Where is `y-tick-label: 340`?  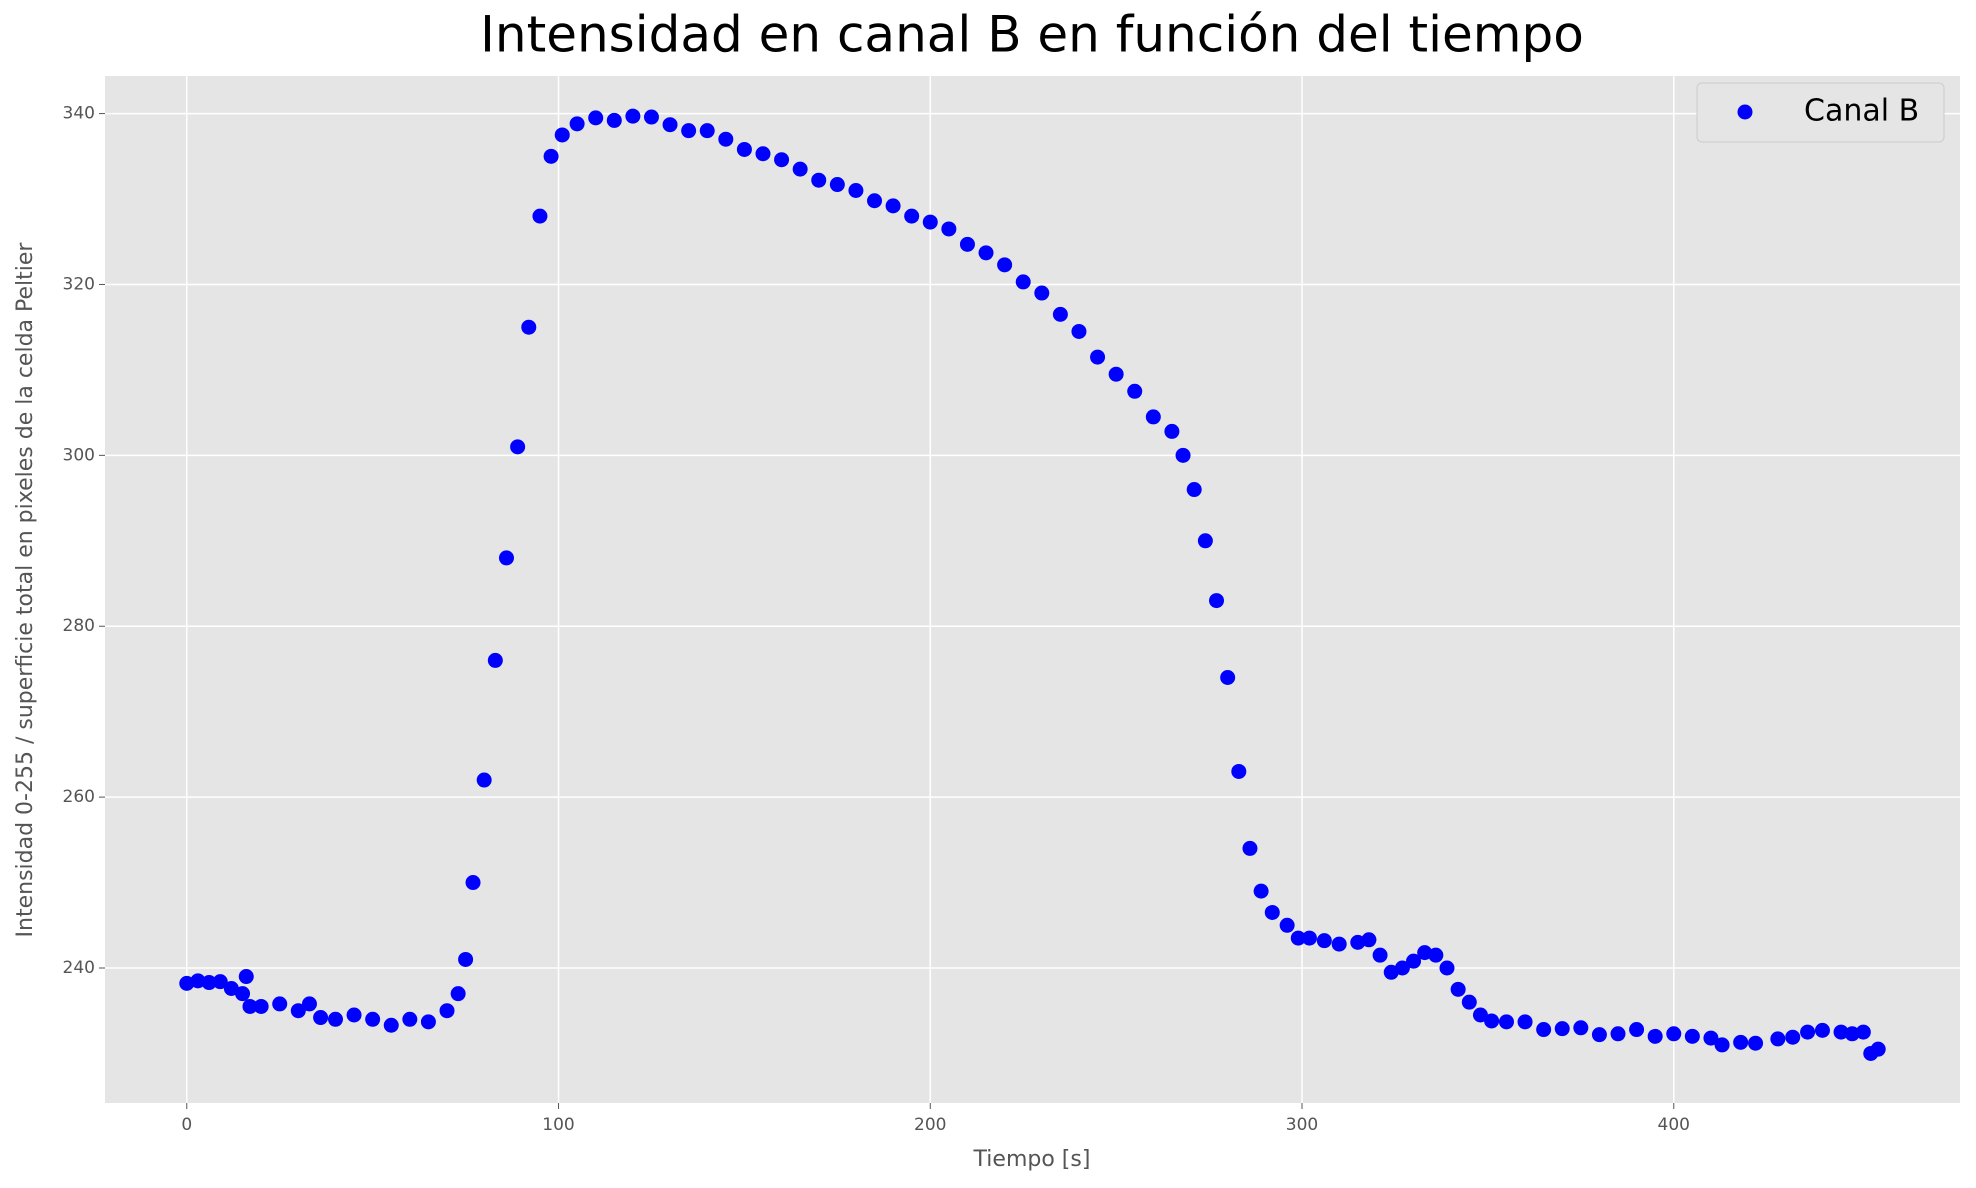
y-tick-label: 340 is located at coordinates (79, 114).